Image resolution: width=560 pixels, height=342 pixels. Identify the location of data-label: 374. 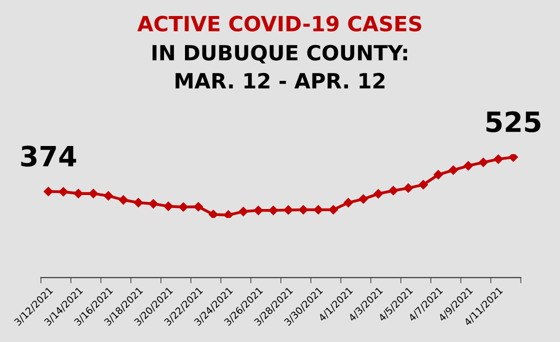
(48, 156).